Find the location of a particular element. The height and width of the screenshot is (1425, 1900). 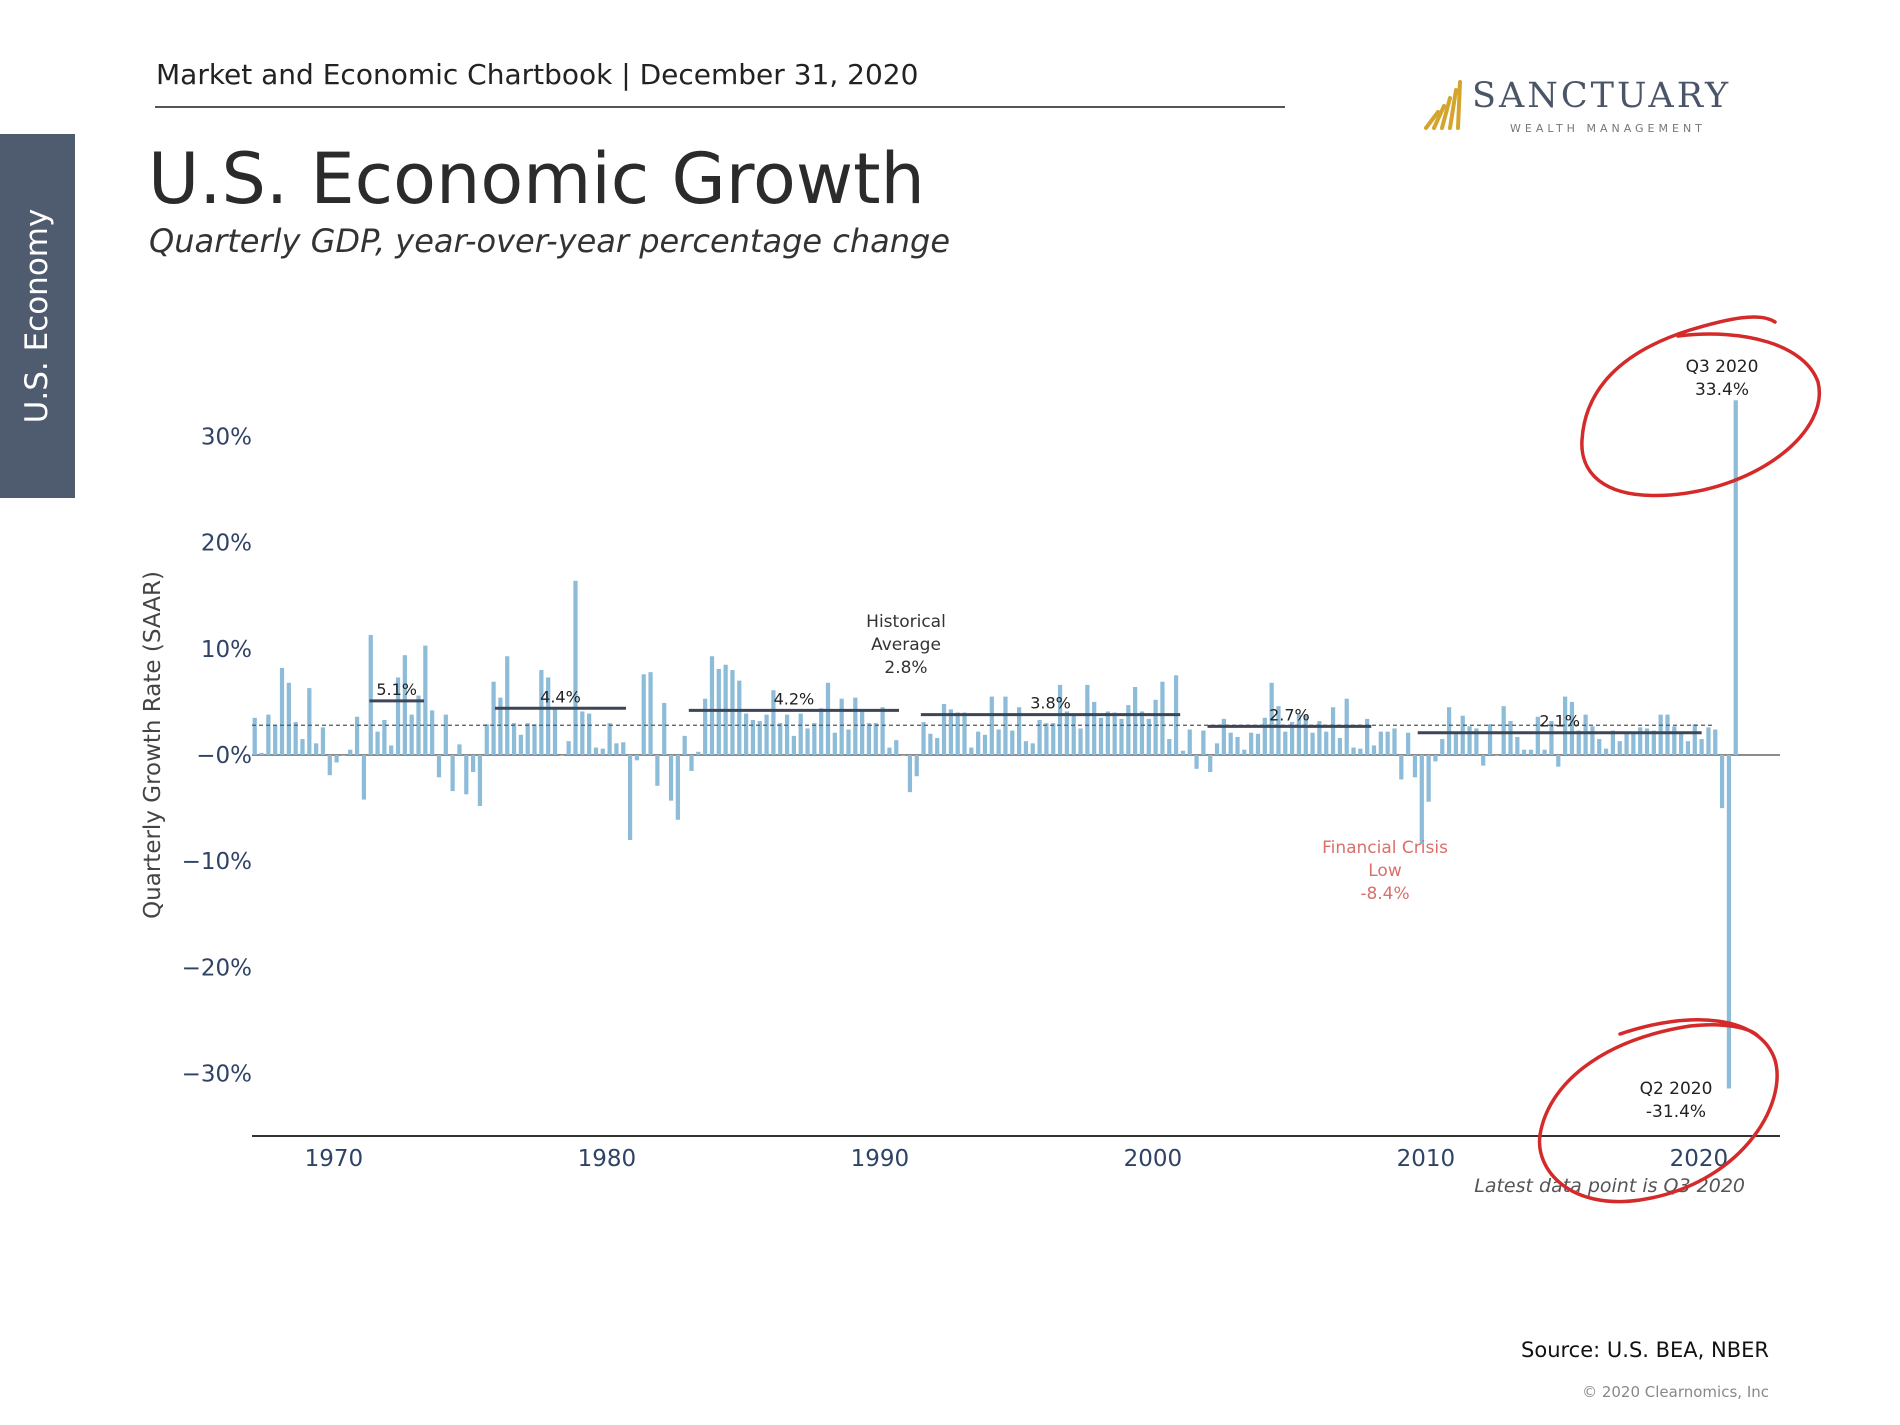

q2-2020-value-label: -31.4% is located at coordinates (1676, 1112).